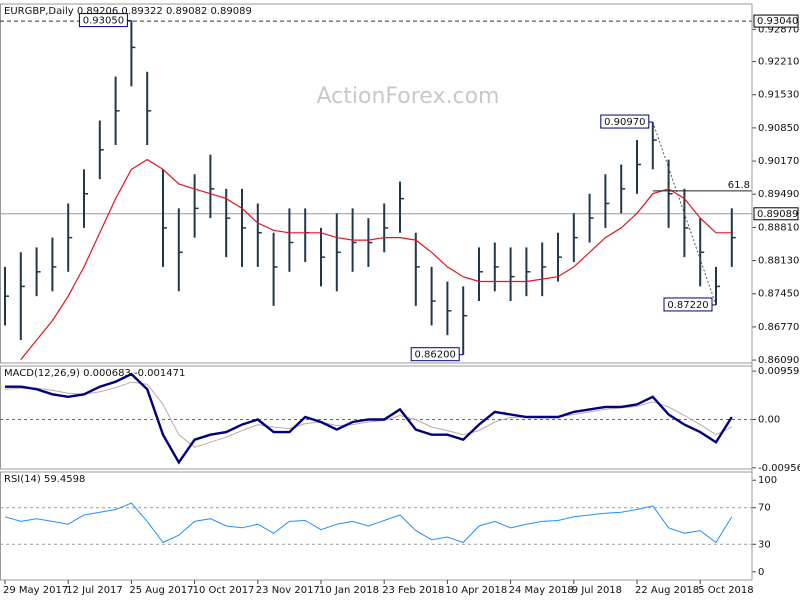  I want to click on annotation-label: 0.86200, so click(435, 355).